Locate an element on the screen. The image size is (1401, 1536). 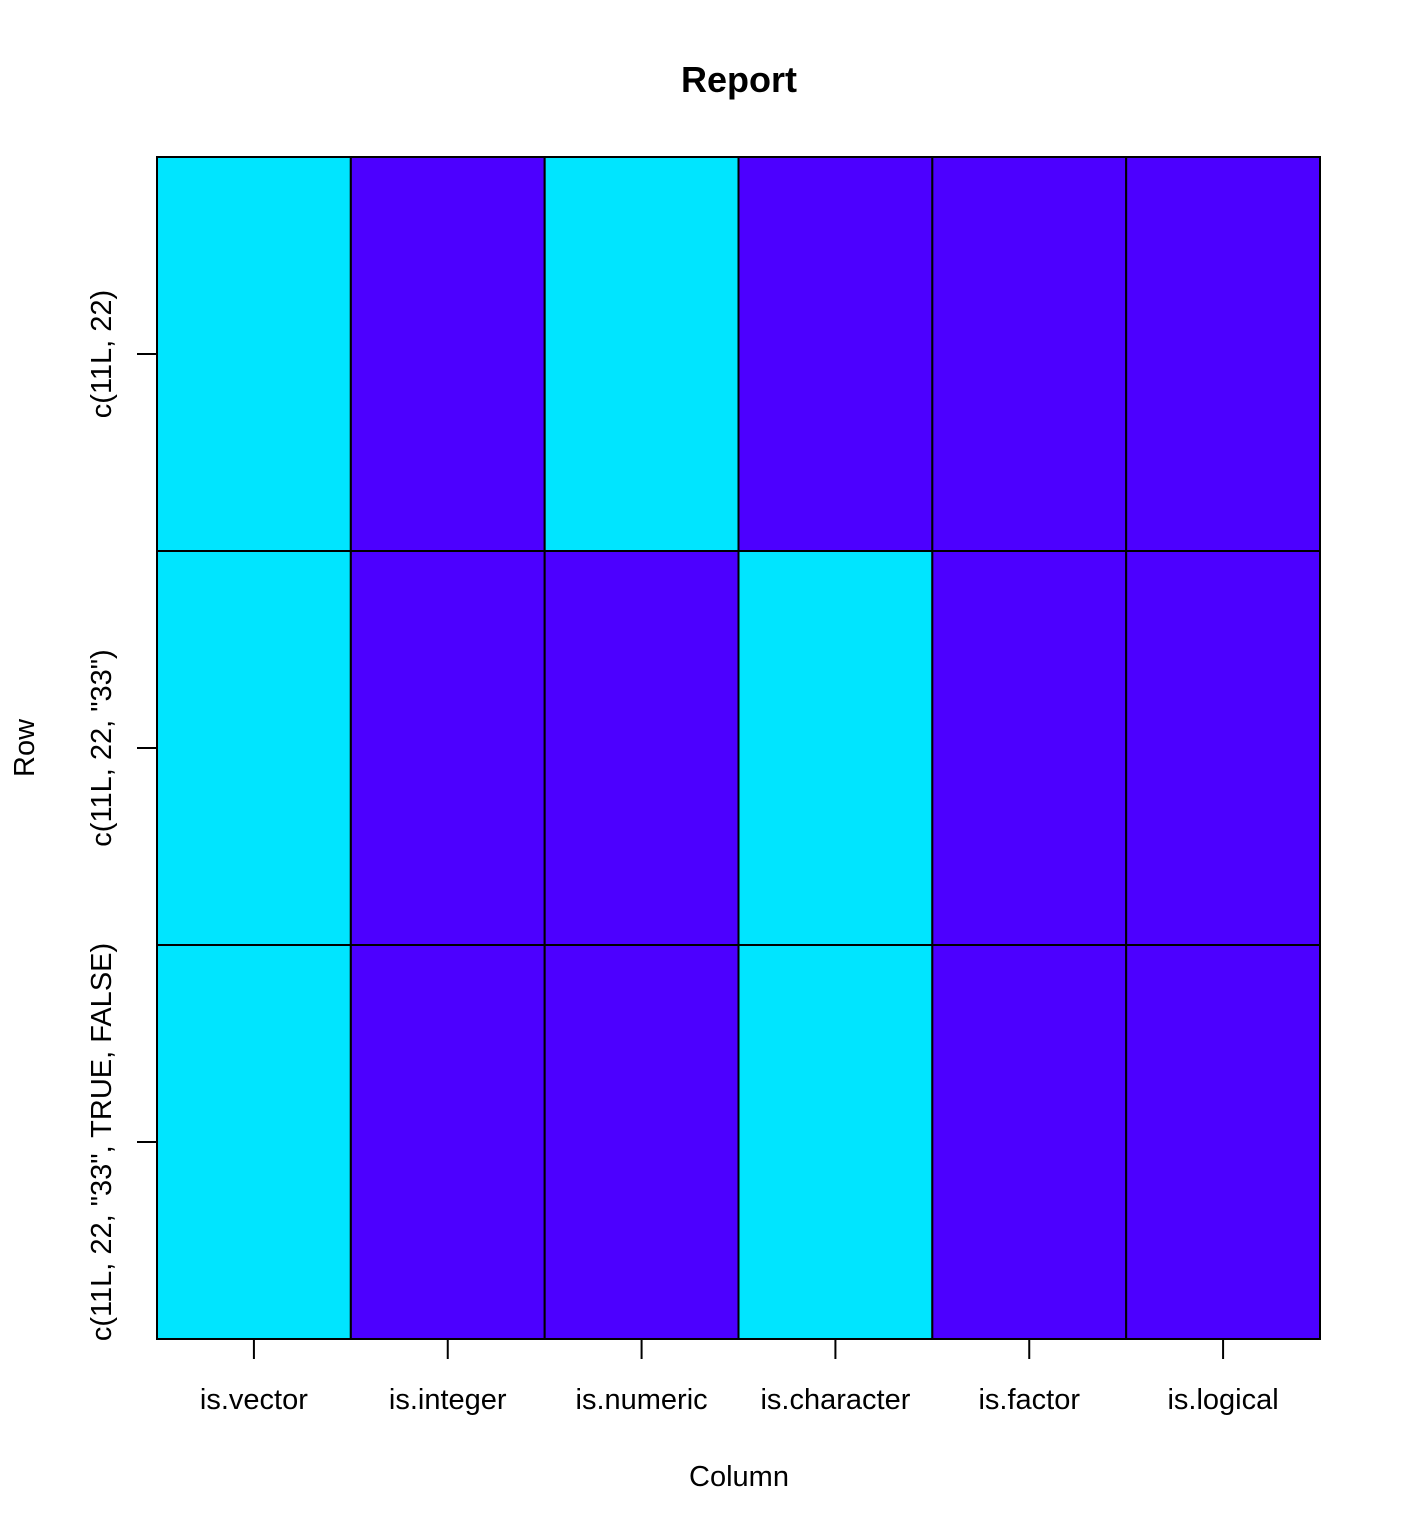
y-tick-label: c(11L, 22, "33", TRUE, FALSE) is located at coordinates (102, 1142).